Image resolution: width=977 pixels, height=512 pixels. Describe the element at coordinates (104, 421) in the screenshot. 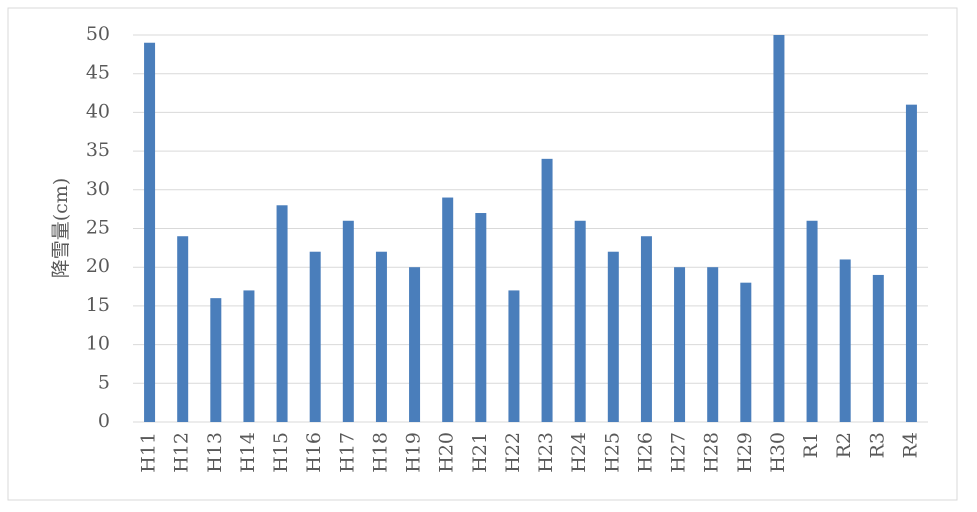

I see `y-tick-label: 0` at that location.